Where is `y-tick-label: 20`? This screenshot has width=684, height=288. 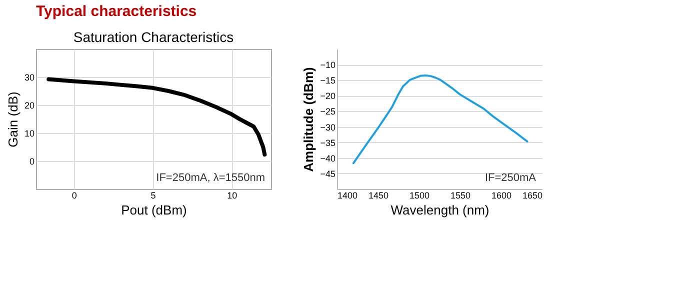 y-tick-label: 20 is located at coordinates (29, 105).